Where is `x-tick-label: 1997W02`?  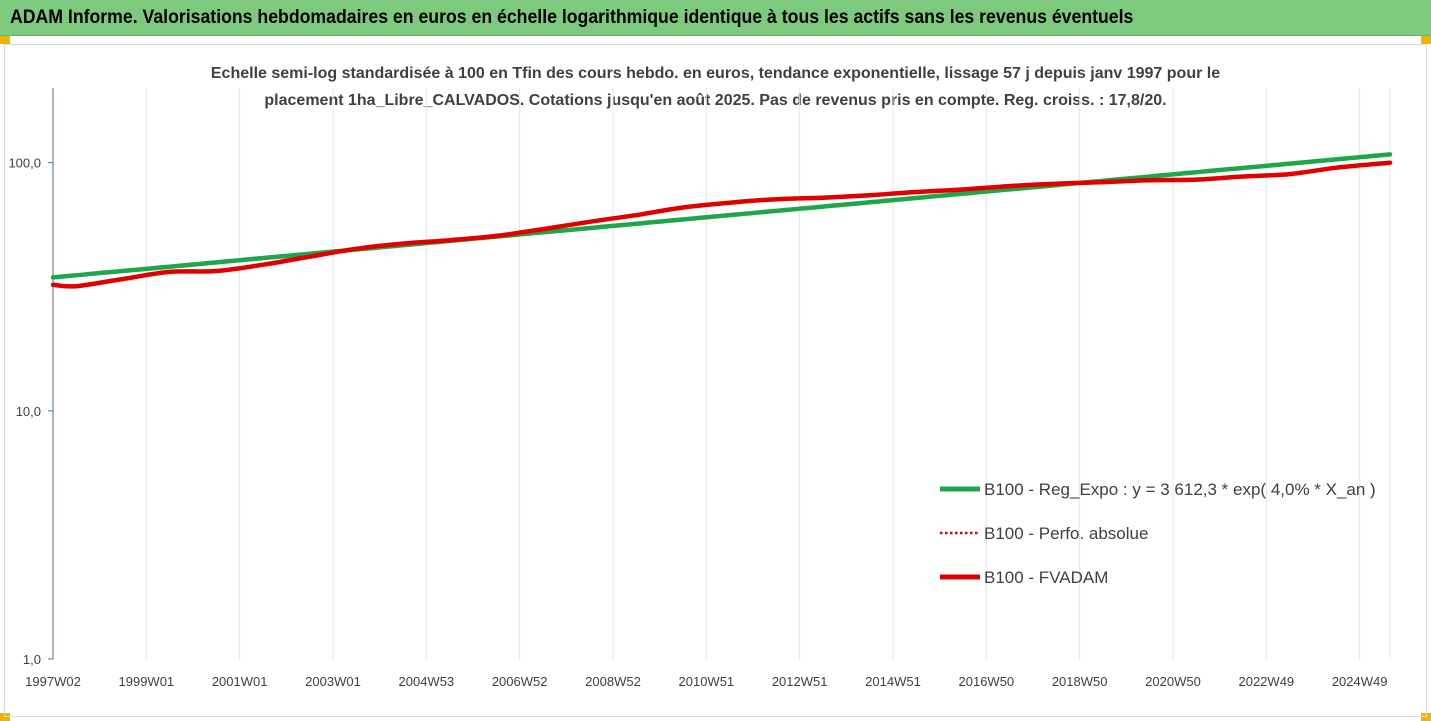
x-tick-label: 1997W02 is located at coordinates (53, 681).